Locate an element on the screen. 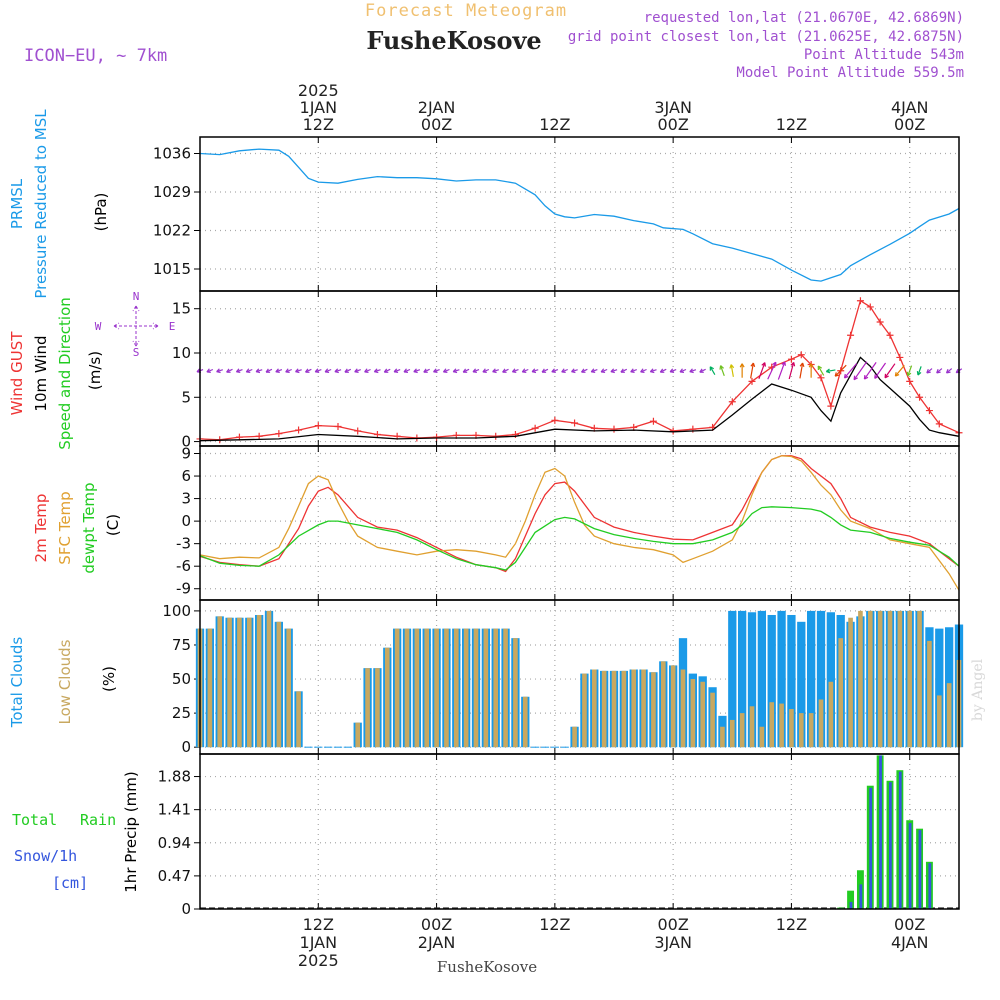  y-tick-label: 1036 is located at coordinates (172, 154).